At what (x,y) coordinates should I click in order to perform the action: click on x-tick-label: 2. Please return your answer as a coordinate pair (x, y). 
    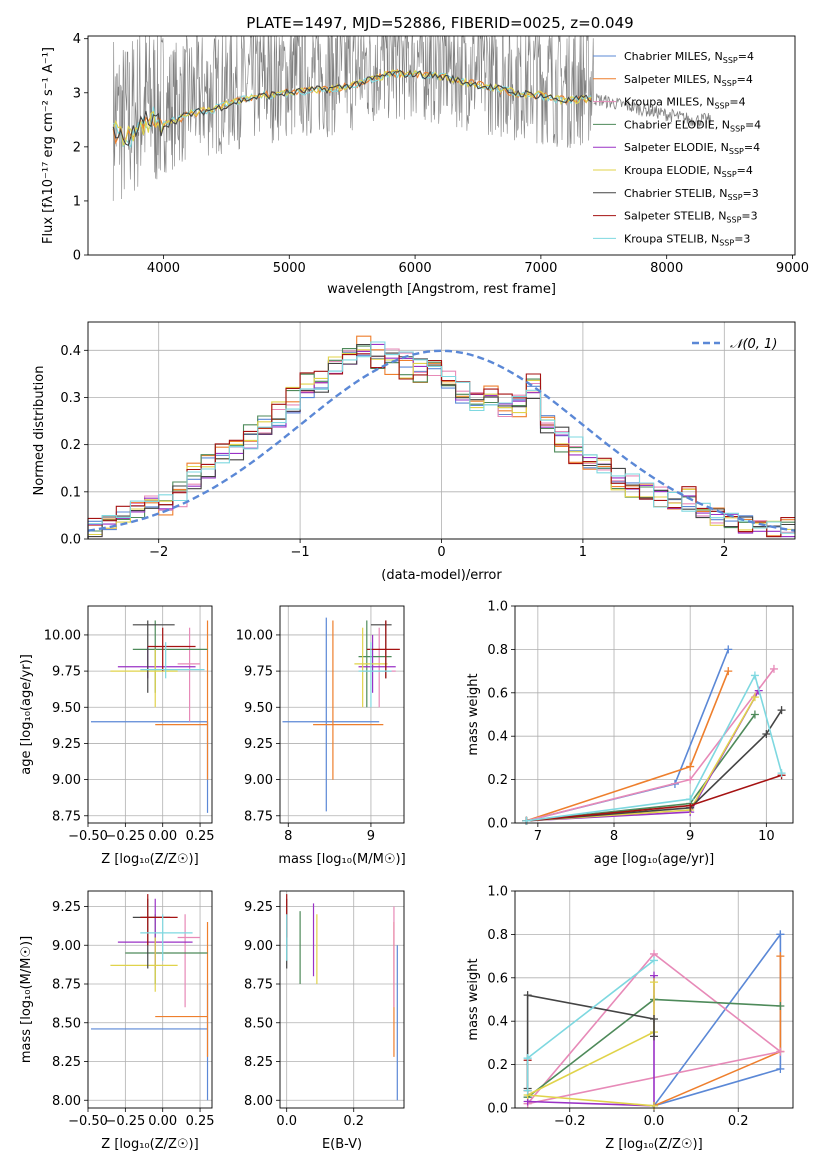
    Looking at the image, I should click on (724, 552).